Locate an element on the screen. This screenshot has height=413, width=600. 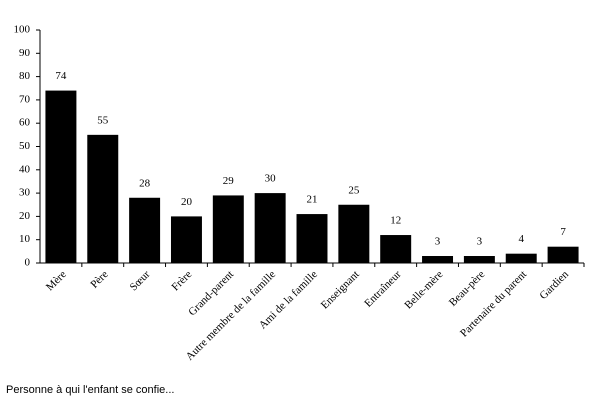
value-label: 74 is located at coordinates (61, 76).